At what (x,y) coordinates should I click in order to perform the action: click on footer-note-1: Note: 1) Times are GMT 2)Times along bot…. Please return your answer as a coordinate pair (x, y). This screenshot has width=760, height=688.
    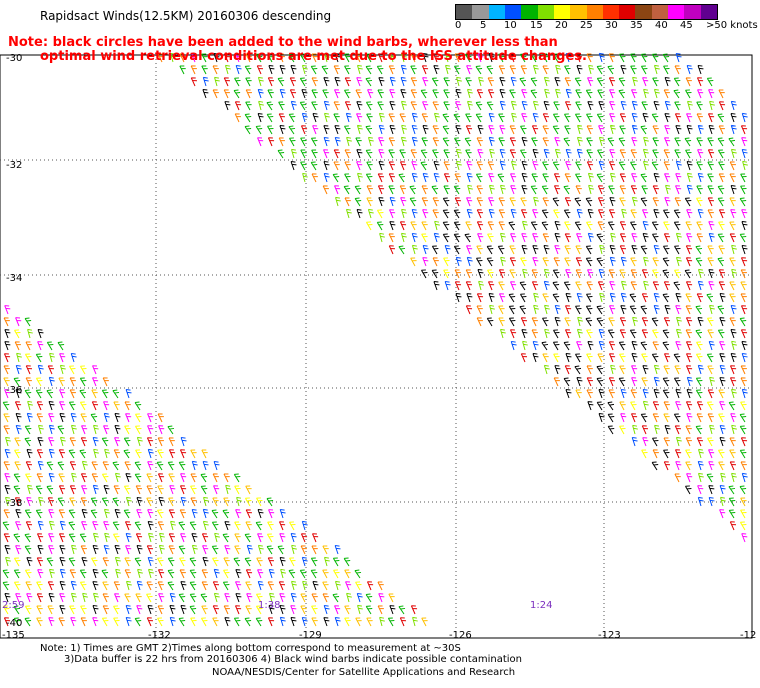
    Looking at the image, I should click on (250, 648).